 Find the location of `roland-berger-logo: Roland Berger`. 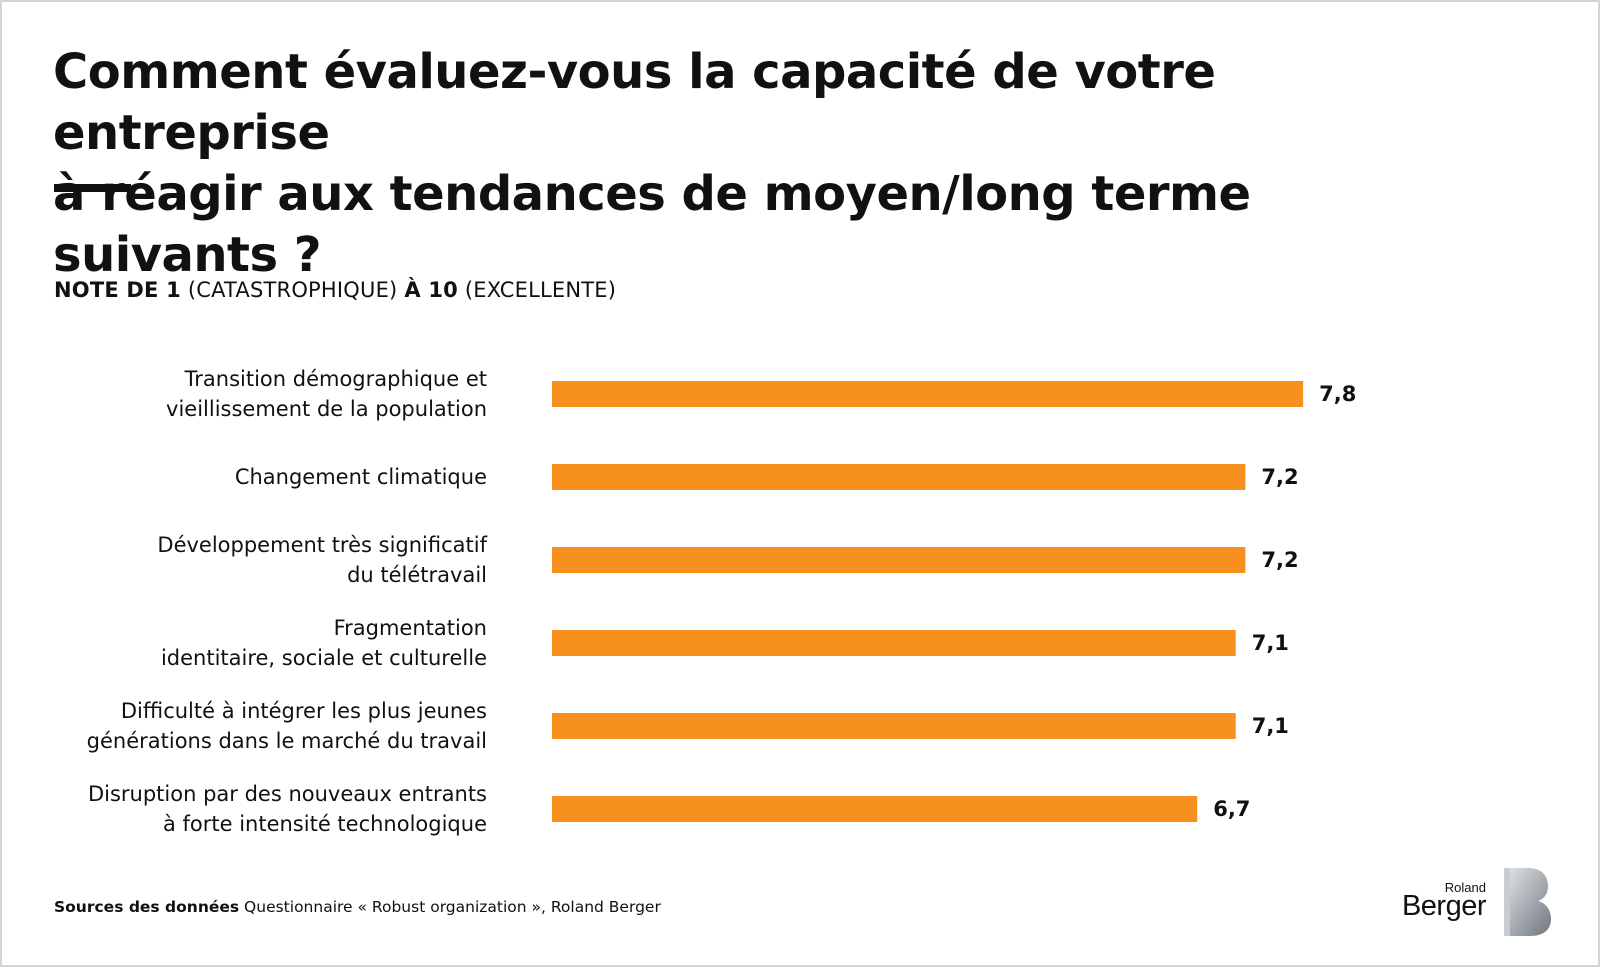

roland-berger-logo: Roland Berger is located at coordinates (1472, 904).